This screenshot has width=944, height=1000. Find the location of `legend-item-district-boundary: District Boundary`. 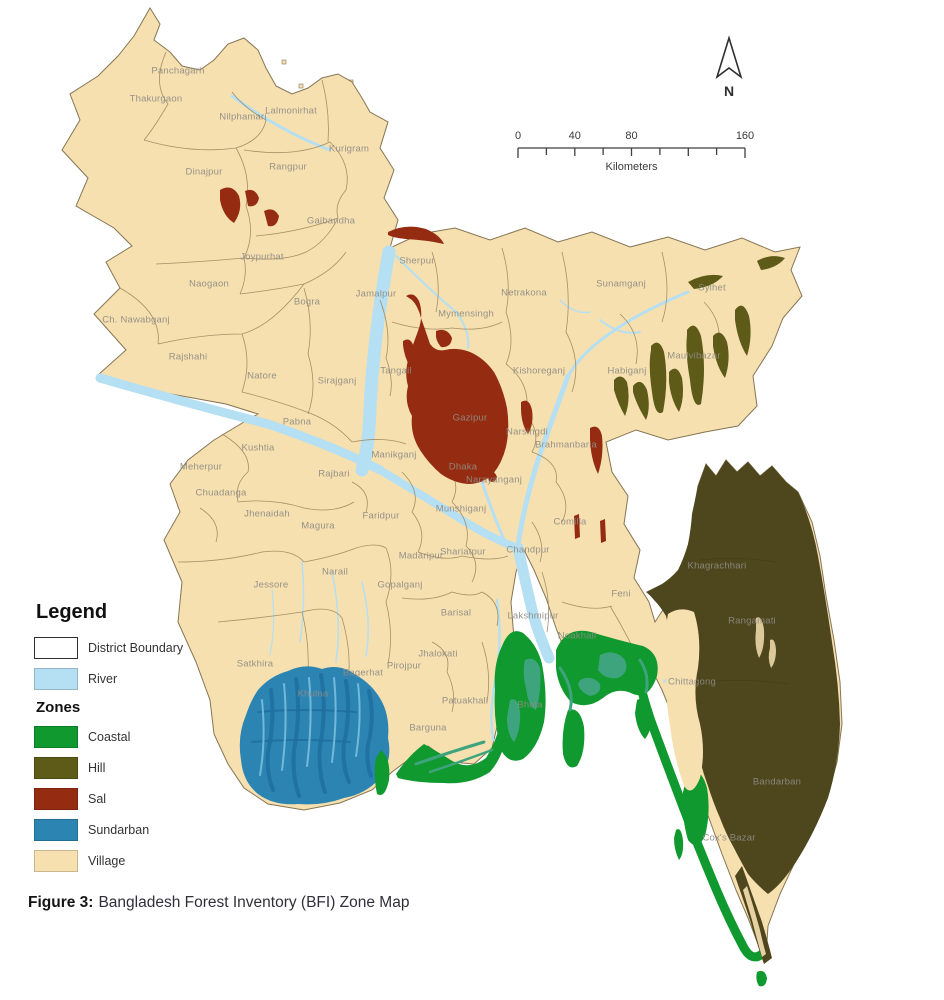

legend-item-district-boundary: District Boundary is located at coordinates (139, 648).